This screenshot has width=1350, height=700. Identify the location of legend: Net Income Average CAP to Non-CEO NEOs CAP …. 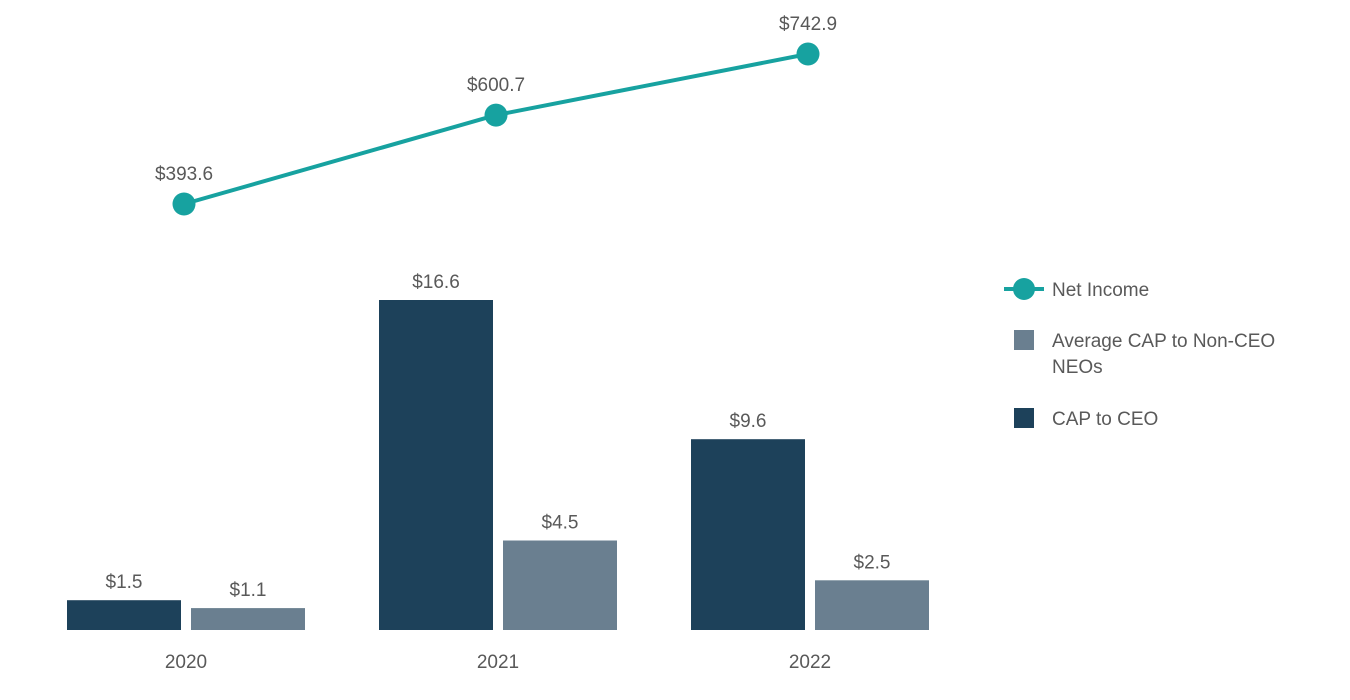
(1139, 354).